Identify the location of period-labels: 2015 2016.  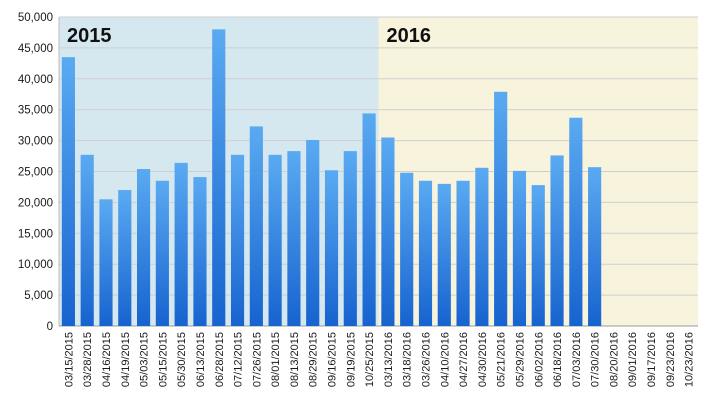
(249, 36).